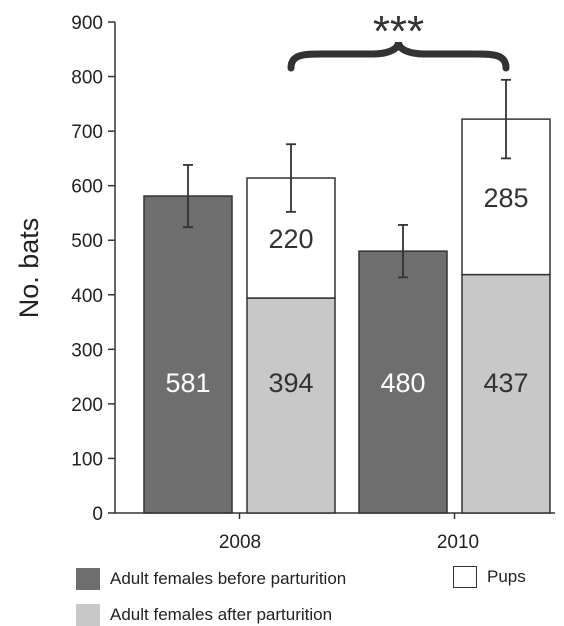 The image size is (564, 626). What do you see at coordinates (505, 383) in the screenshot?
I see `value-label-after: 437` at bounding box center [505, 383].